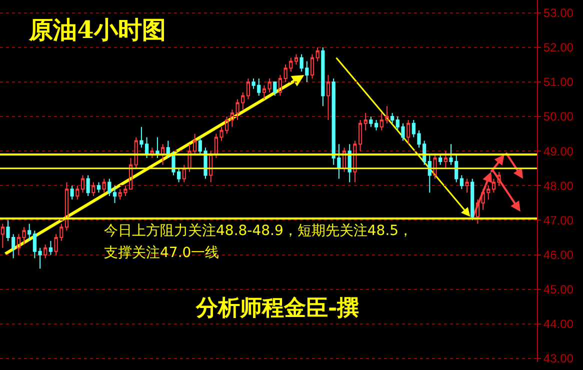 Image resolution: width=583 pixels, height=370 pixels. Describe the element at coordinates (558, 289) in the screenshot. I see `y-tick-label: 45.00` at that location.